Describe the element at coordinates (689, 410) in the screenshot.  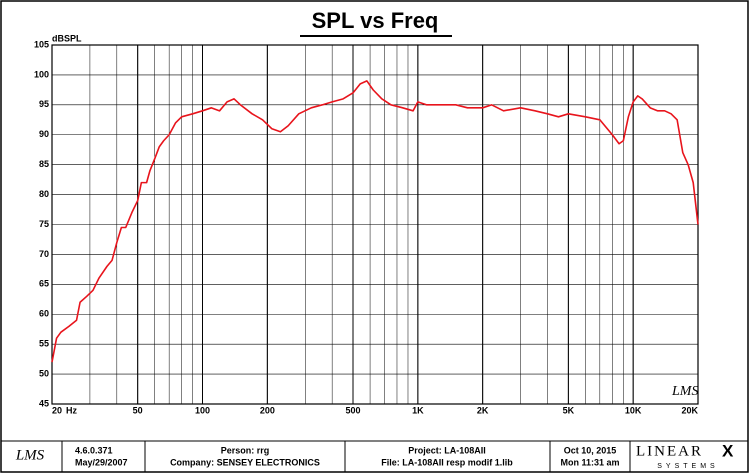
I see `x-tick-label: 20K` at that location.